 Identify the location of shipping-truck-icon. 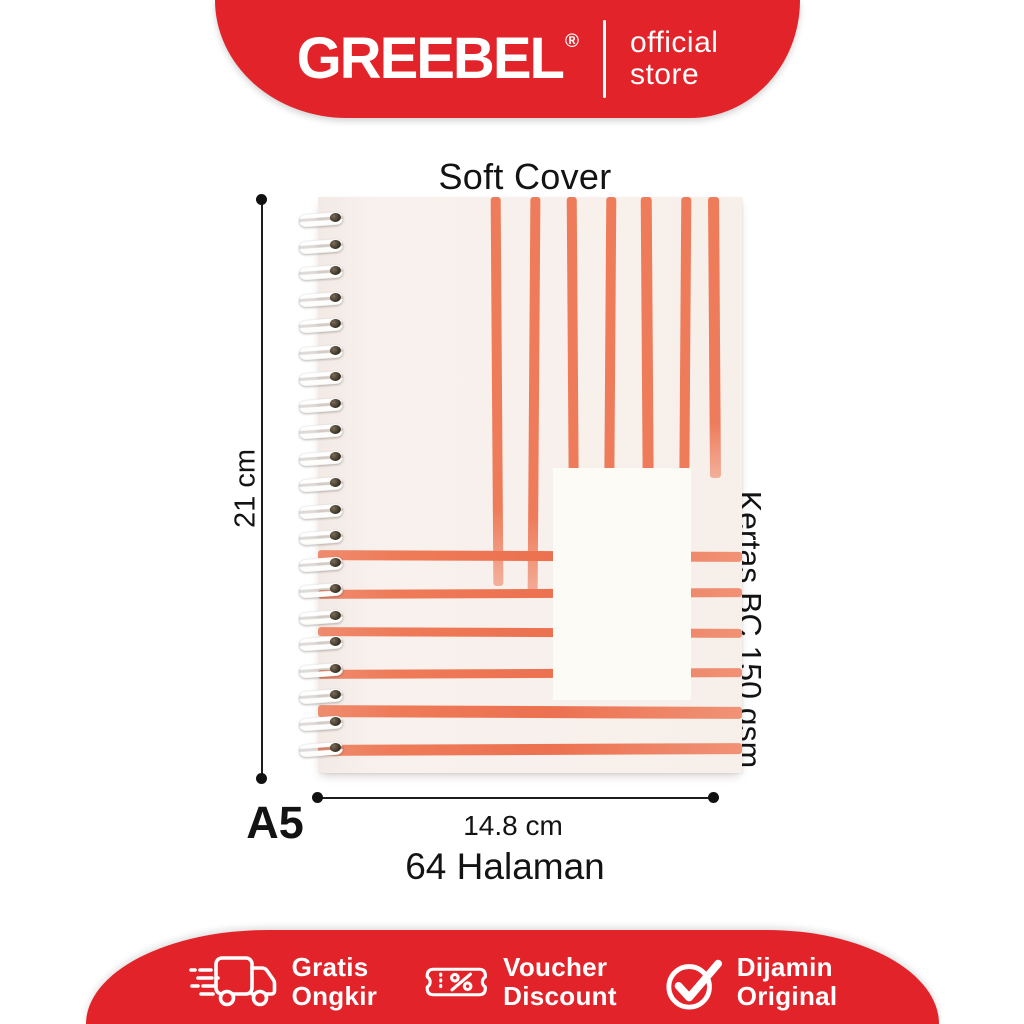
(232, 981).